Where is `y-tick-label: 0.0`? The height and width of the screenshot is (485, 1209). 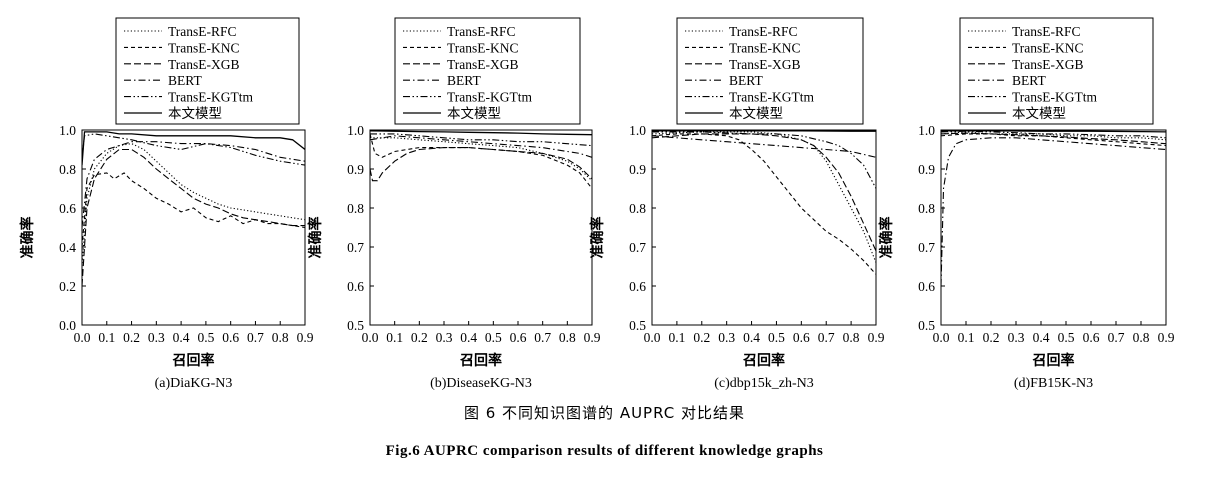
y-tick-label: 0.0 is located at coordinates (67, 325).